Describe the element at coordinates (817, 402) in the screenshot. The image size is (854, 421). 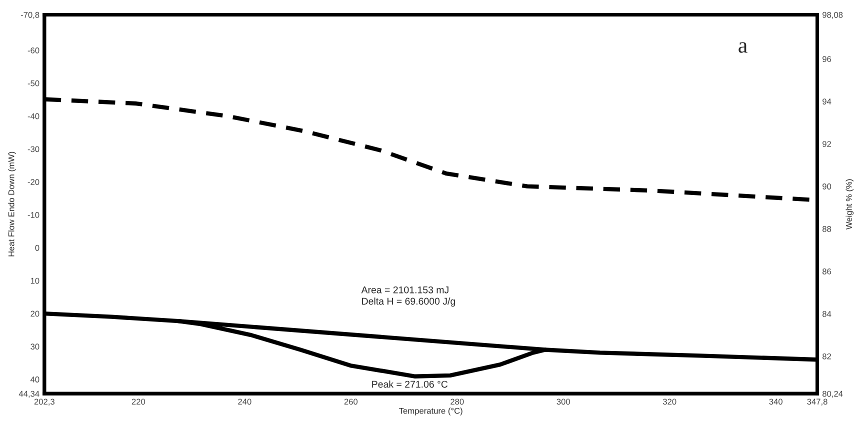
I see `x-tick-label: 347,8` at that location.